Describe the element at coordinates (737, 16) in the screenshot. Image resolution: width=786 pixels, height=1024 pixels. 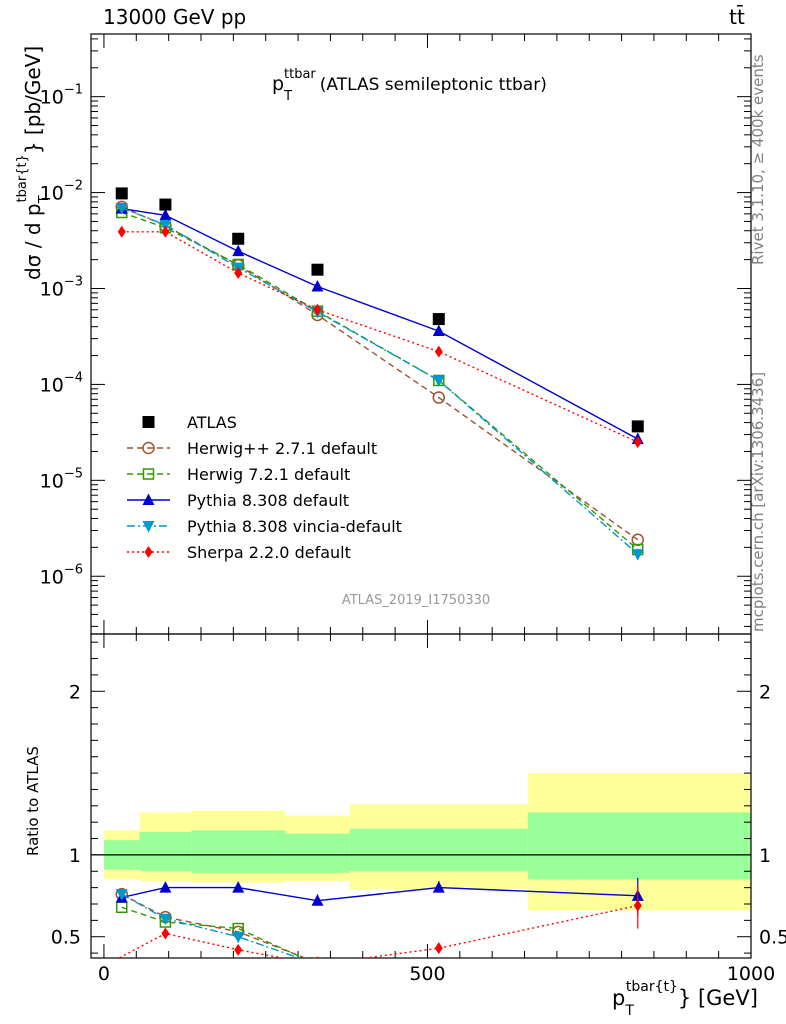
I see `header-right: tt̄` at that location.